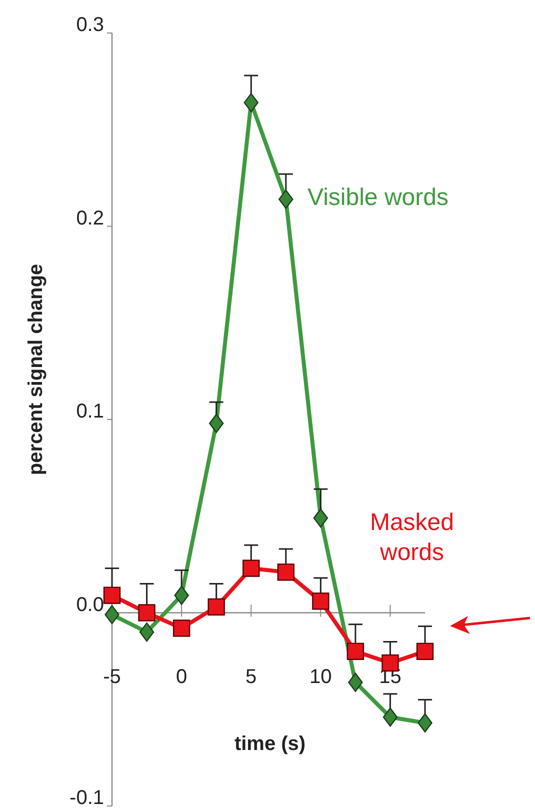 This screenshot has width=535, height=812. What do you see at coordinates (90, 25) in the screenshot?
I see `y-tick-label: 0.3` at bounding box center [90, 25].